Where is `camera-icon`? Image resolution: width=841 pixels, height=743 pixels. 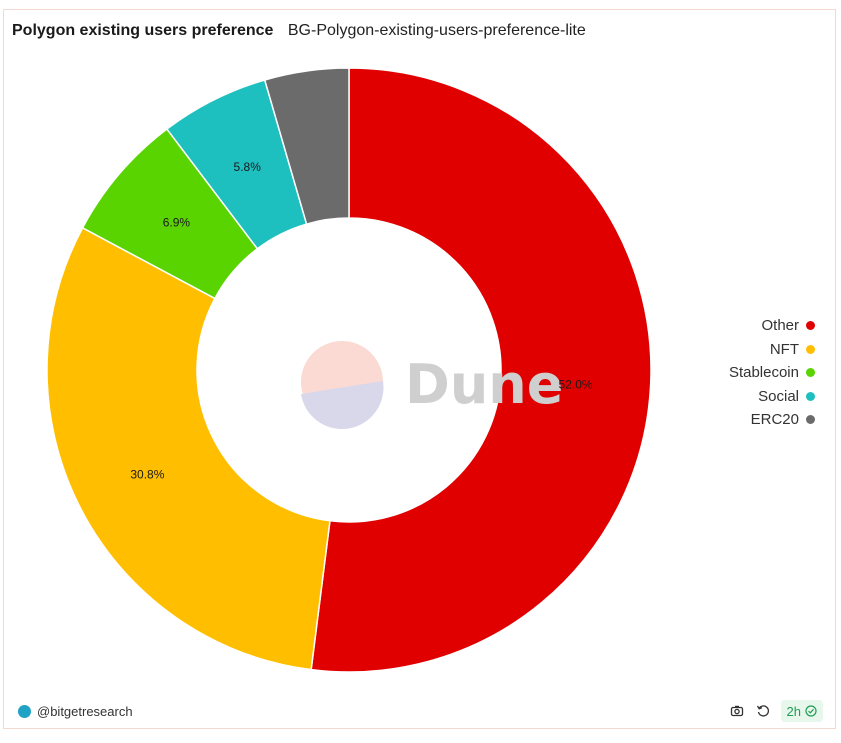 camera-icon is located at coordinates (737, 711).